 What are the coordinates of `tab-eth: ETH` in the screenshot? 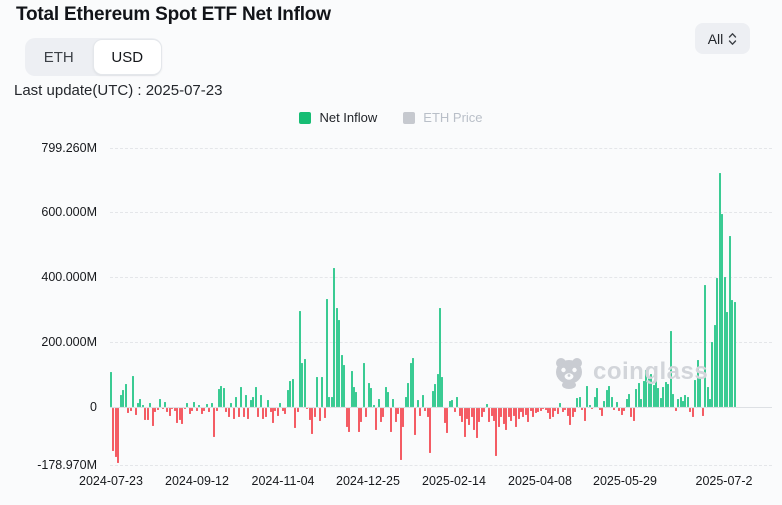 It's located at (59, 57).